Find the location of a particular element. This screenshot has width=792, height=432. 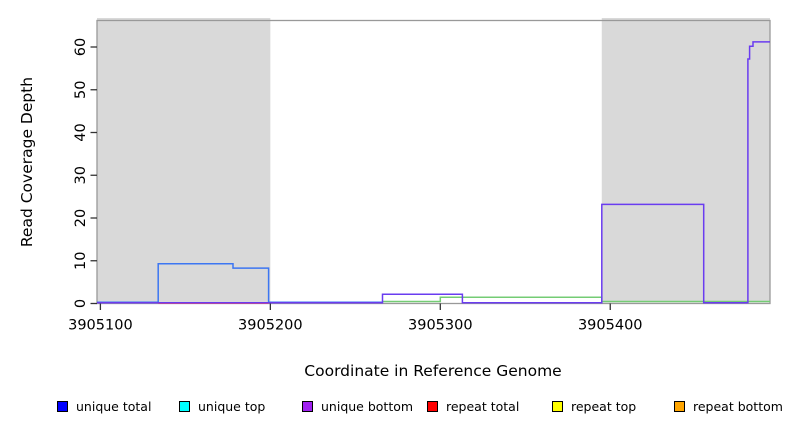

legend-item-repeat-total: repeat total is located at coordinates (473, 406).